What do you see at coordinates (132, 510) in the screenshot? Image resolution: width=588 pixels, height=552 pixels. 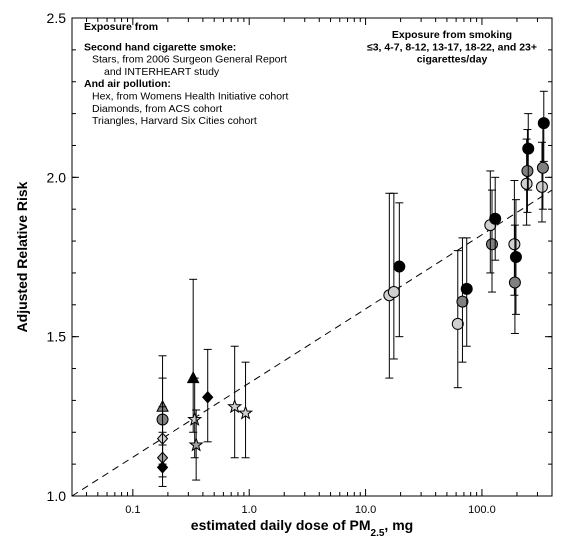 I see `x-tick-label: 0.1` at bounding box center [132, 510].